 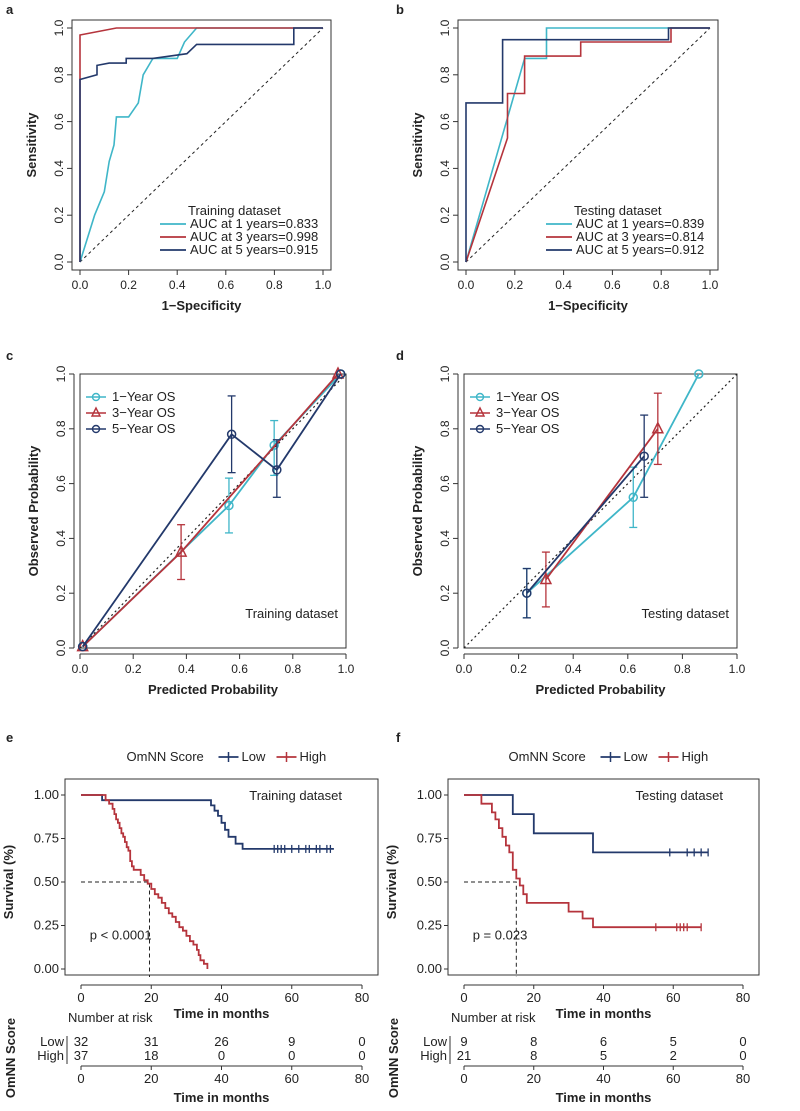 What do you see at coordinates (292, 997) in the screenshot?
I see `x-tick-label: 60` at bounding box center [292, 997].